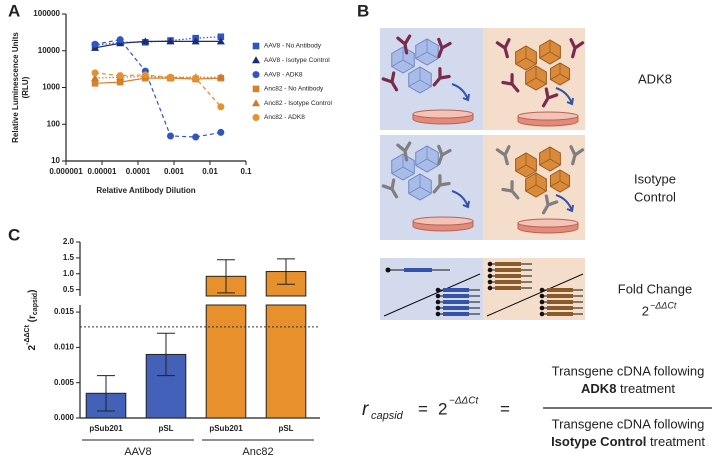  What do you see at coordinates (46, 13) in the screenshot?
I see `y-tick-label: 100000` at bounding box center [46, 13].